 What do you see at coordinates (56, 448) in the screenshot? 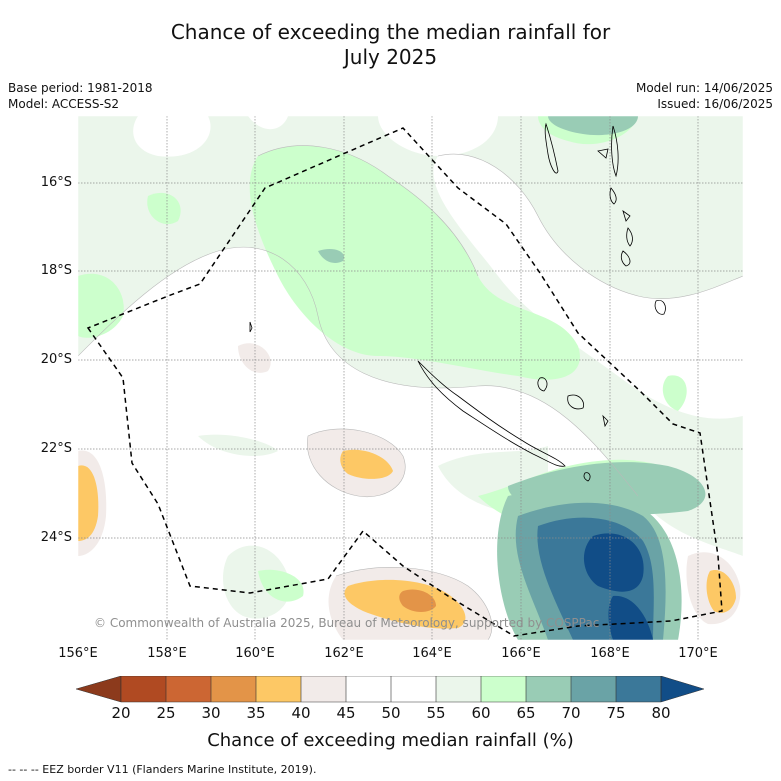
I see `lat-label-22s: 22°S` at bounding box center [56, 448].